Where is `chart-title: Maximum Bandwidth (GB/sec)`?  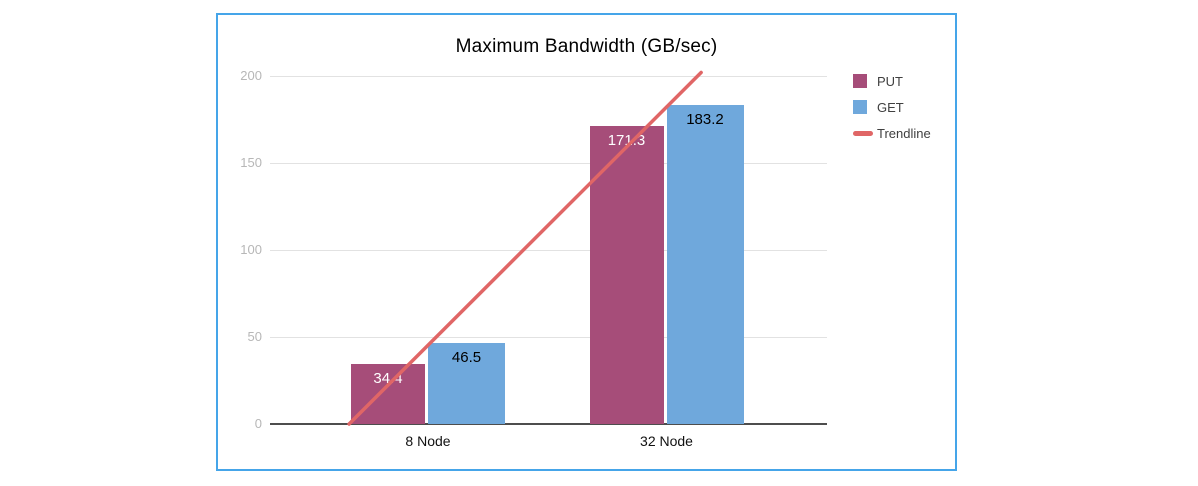 chart-title: Maximum Bandwidth (GB/sec) is located at coordinates (586, 46).